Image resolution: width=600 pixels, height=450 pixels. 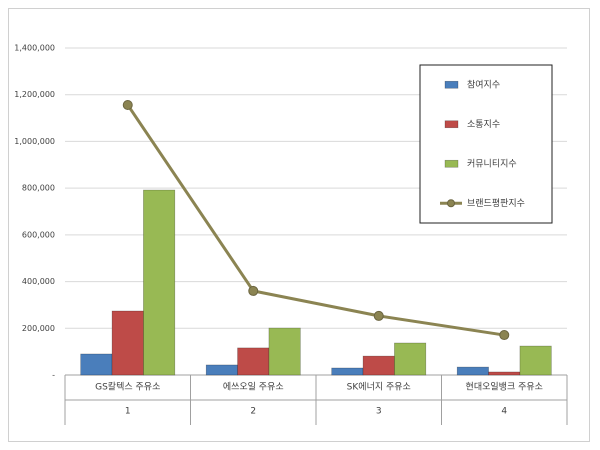 What do you see at coordinates (483, 124) in the screenshot?
I see `legend-label: 소통지수` at bounding box center [483, 124].